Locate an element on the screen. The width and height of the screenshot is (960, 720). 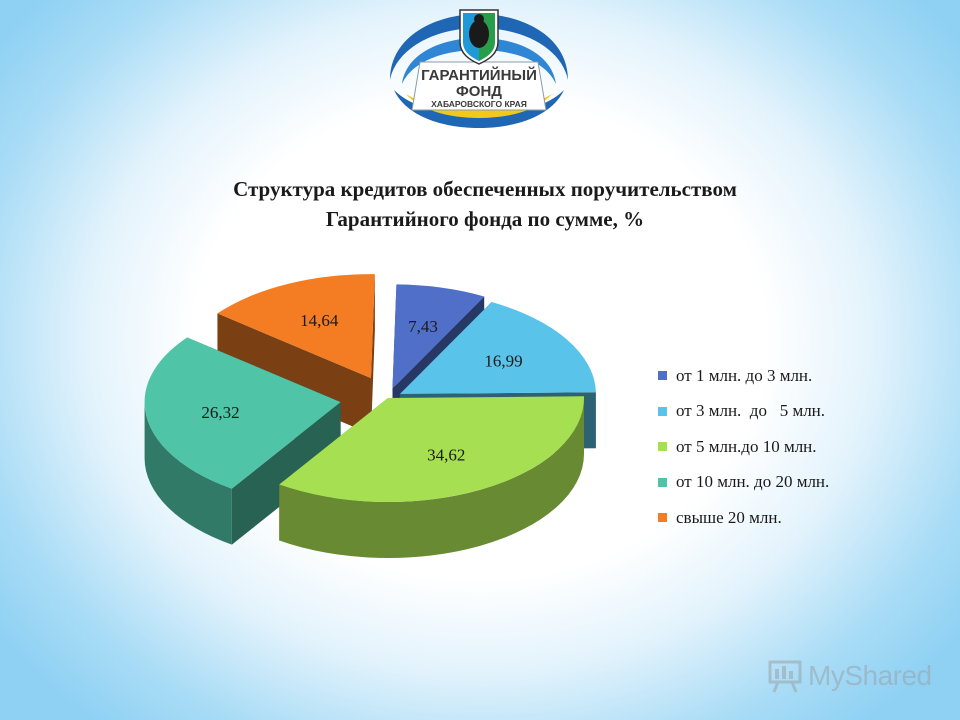
legend-item-2: от 3 млн. до 5 млн. is located at coordinates (808, 412).